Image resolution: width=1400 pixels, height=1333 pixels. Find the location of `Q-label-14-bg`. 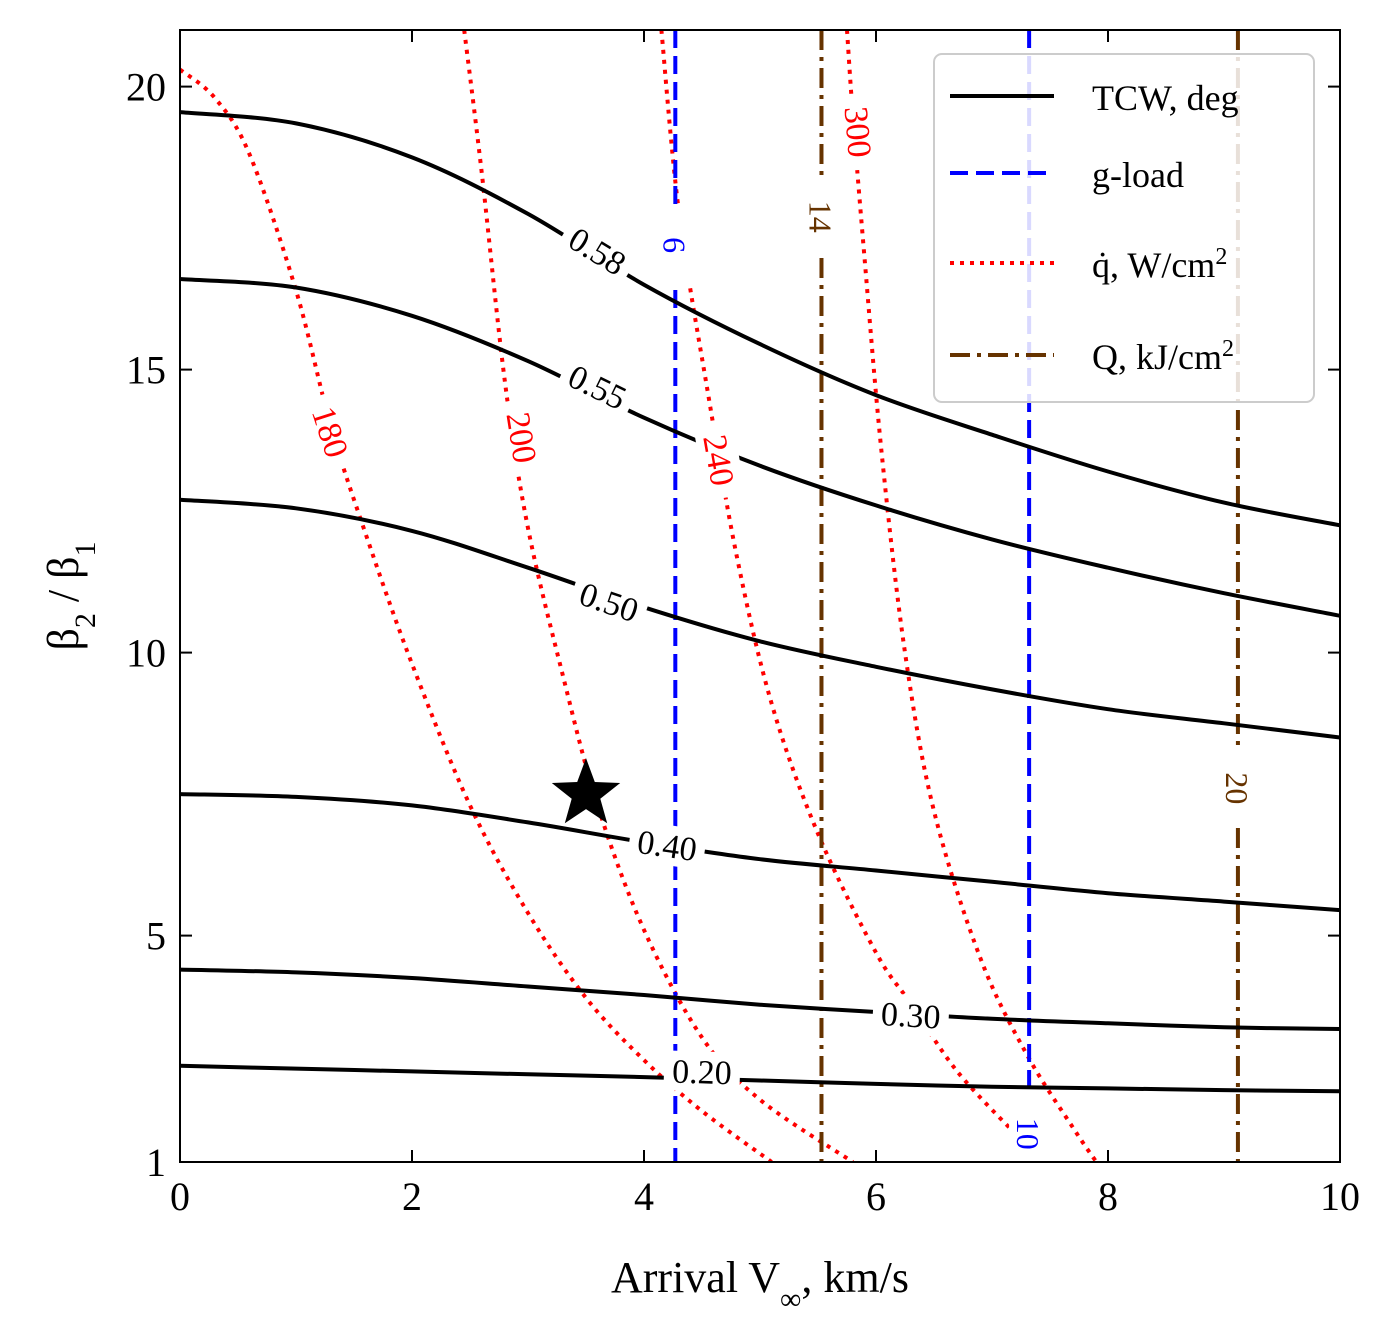

Q-label-14-bg is located at coordinates (821, 216).